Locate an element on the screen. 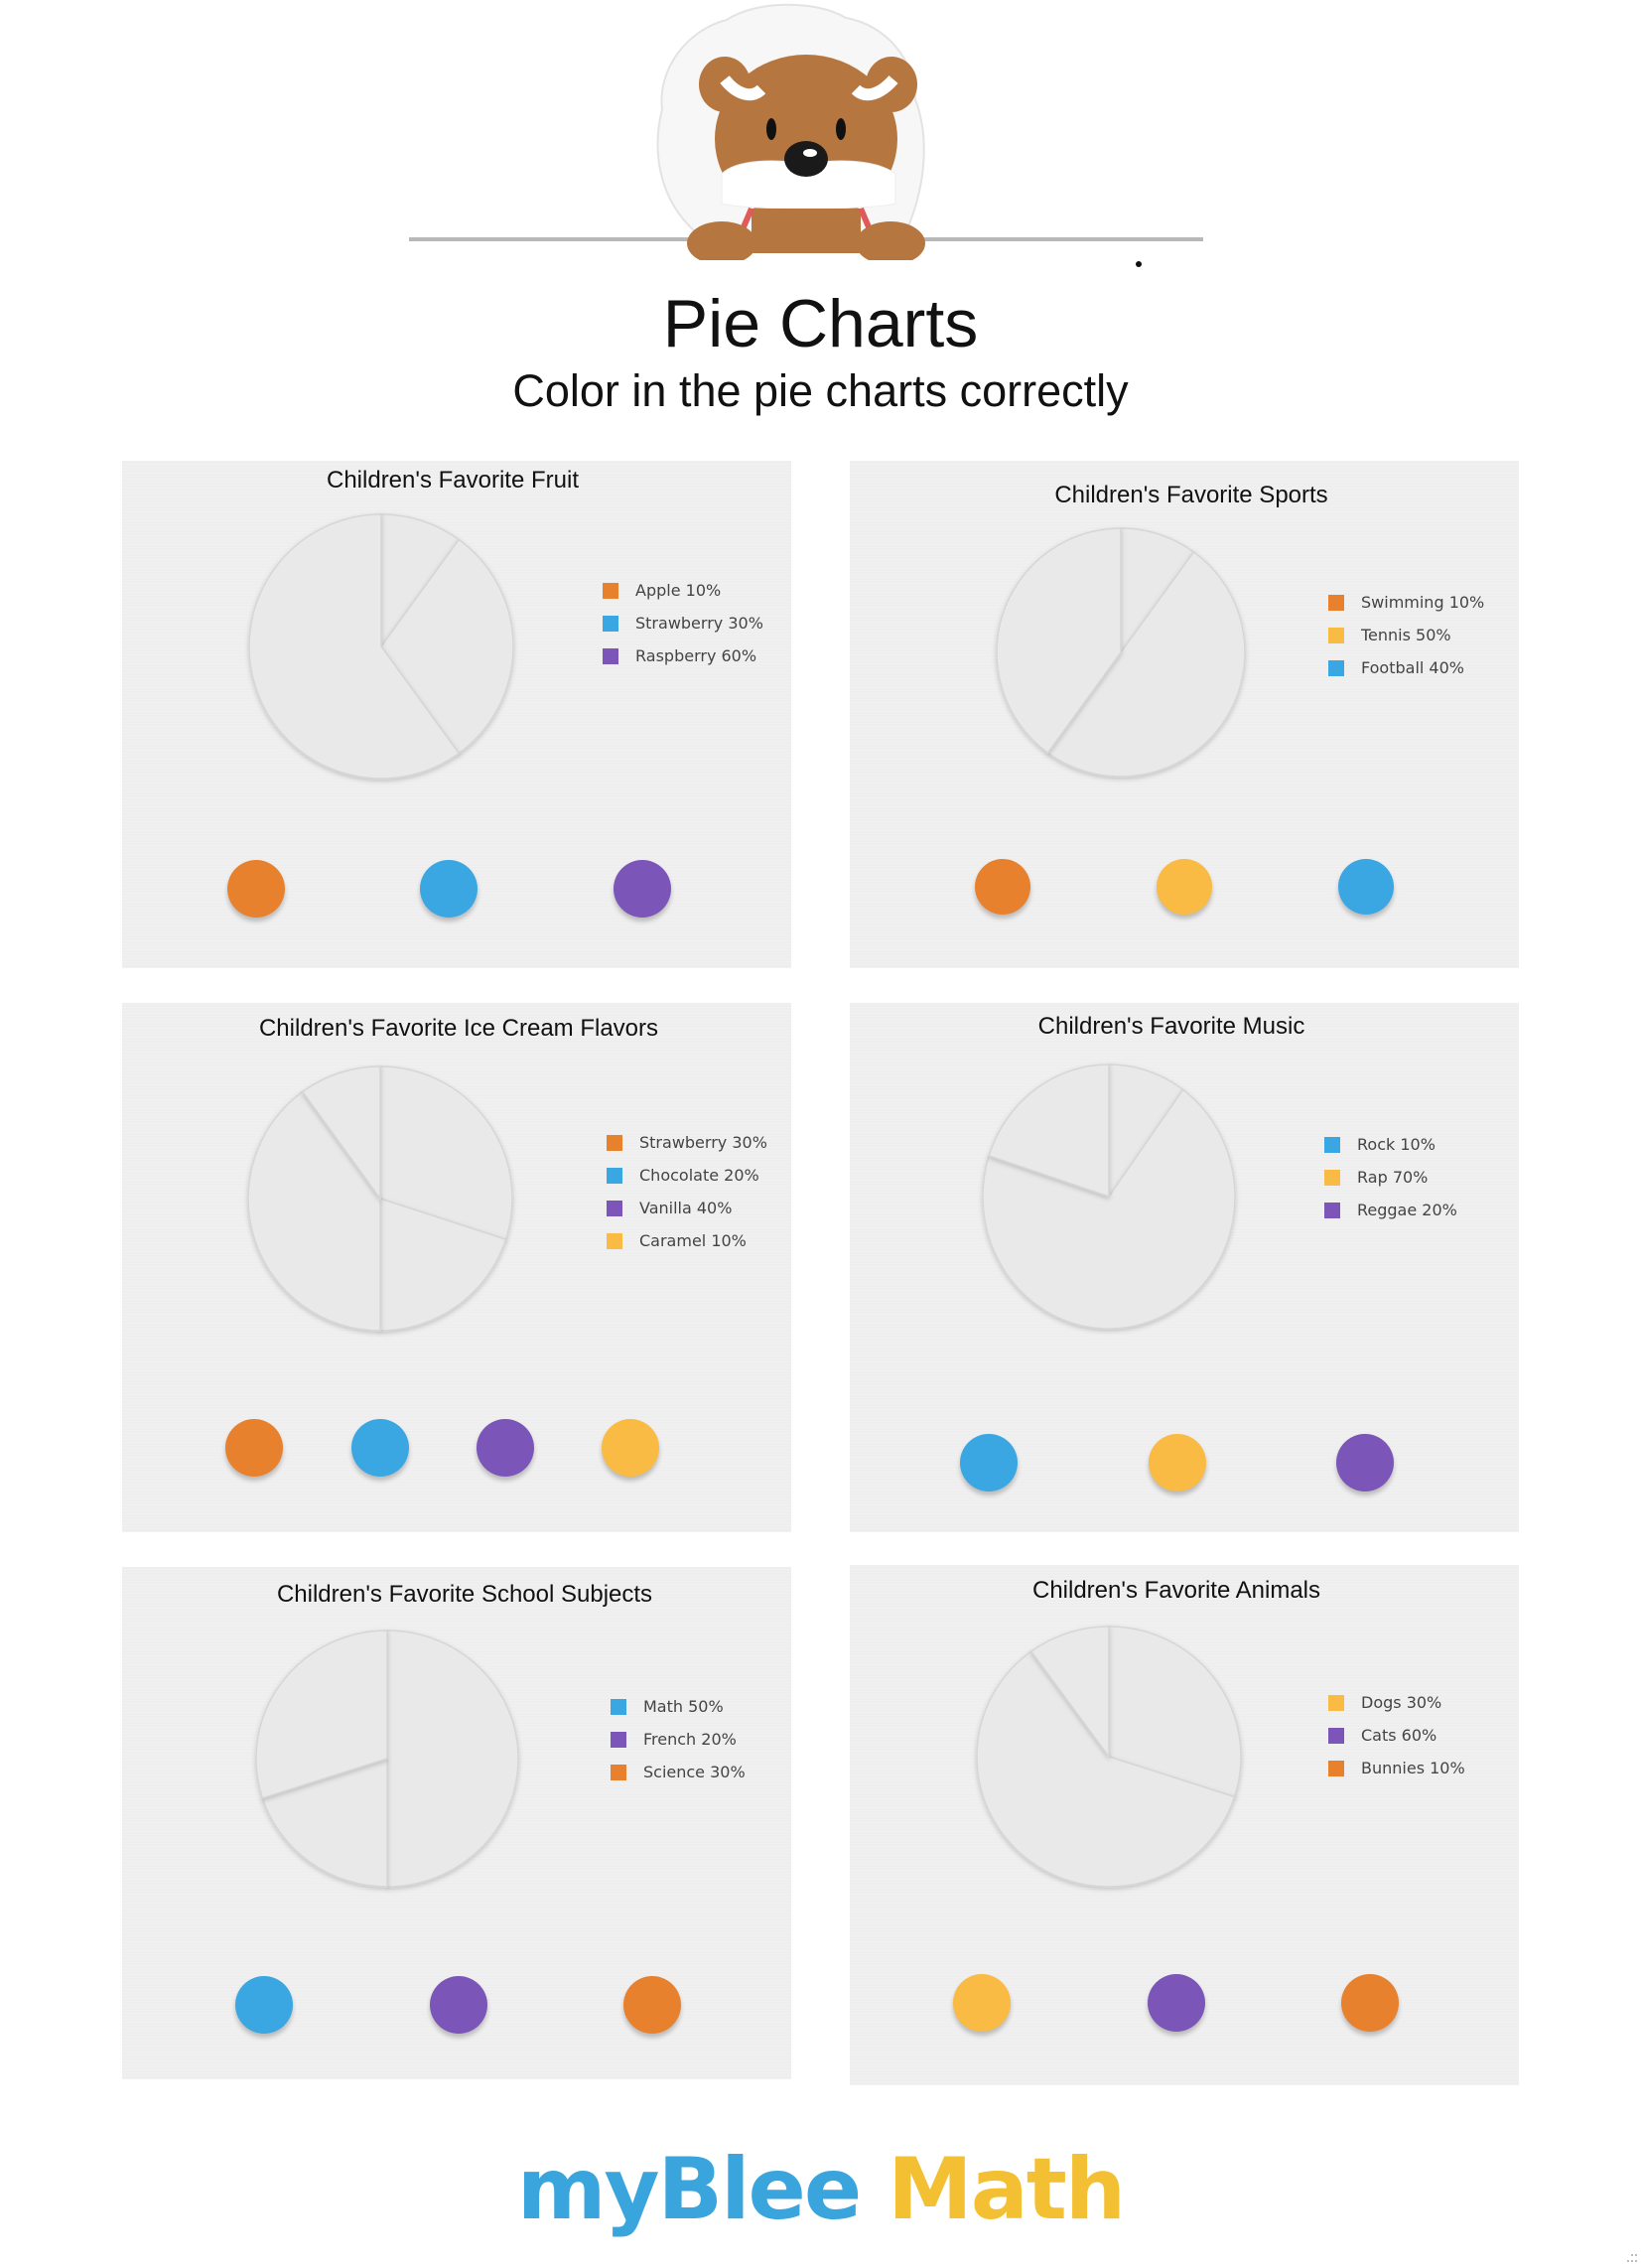 Image resolution: width=1641 pixels, height=2268 pixels. legend-item: Reggae 20% is located at coordinates (1390, 1210).